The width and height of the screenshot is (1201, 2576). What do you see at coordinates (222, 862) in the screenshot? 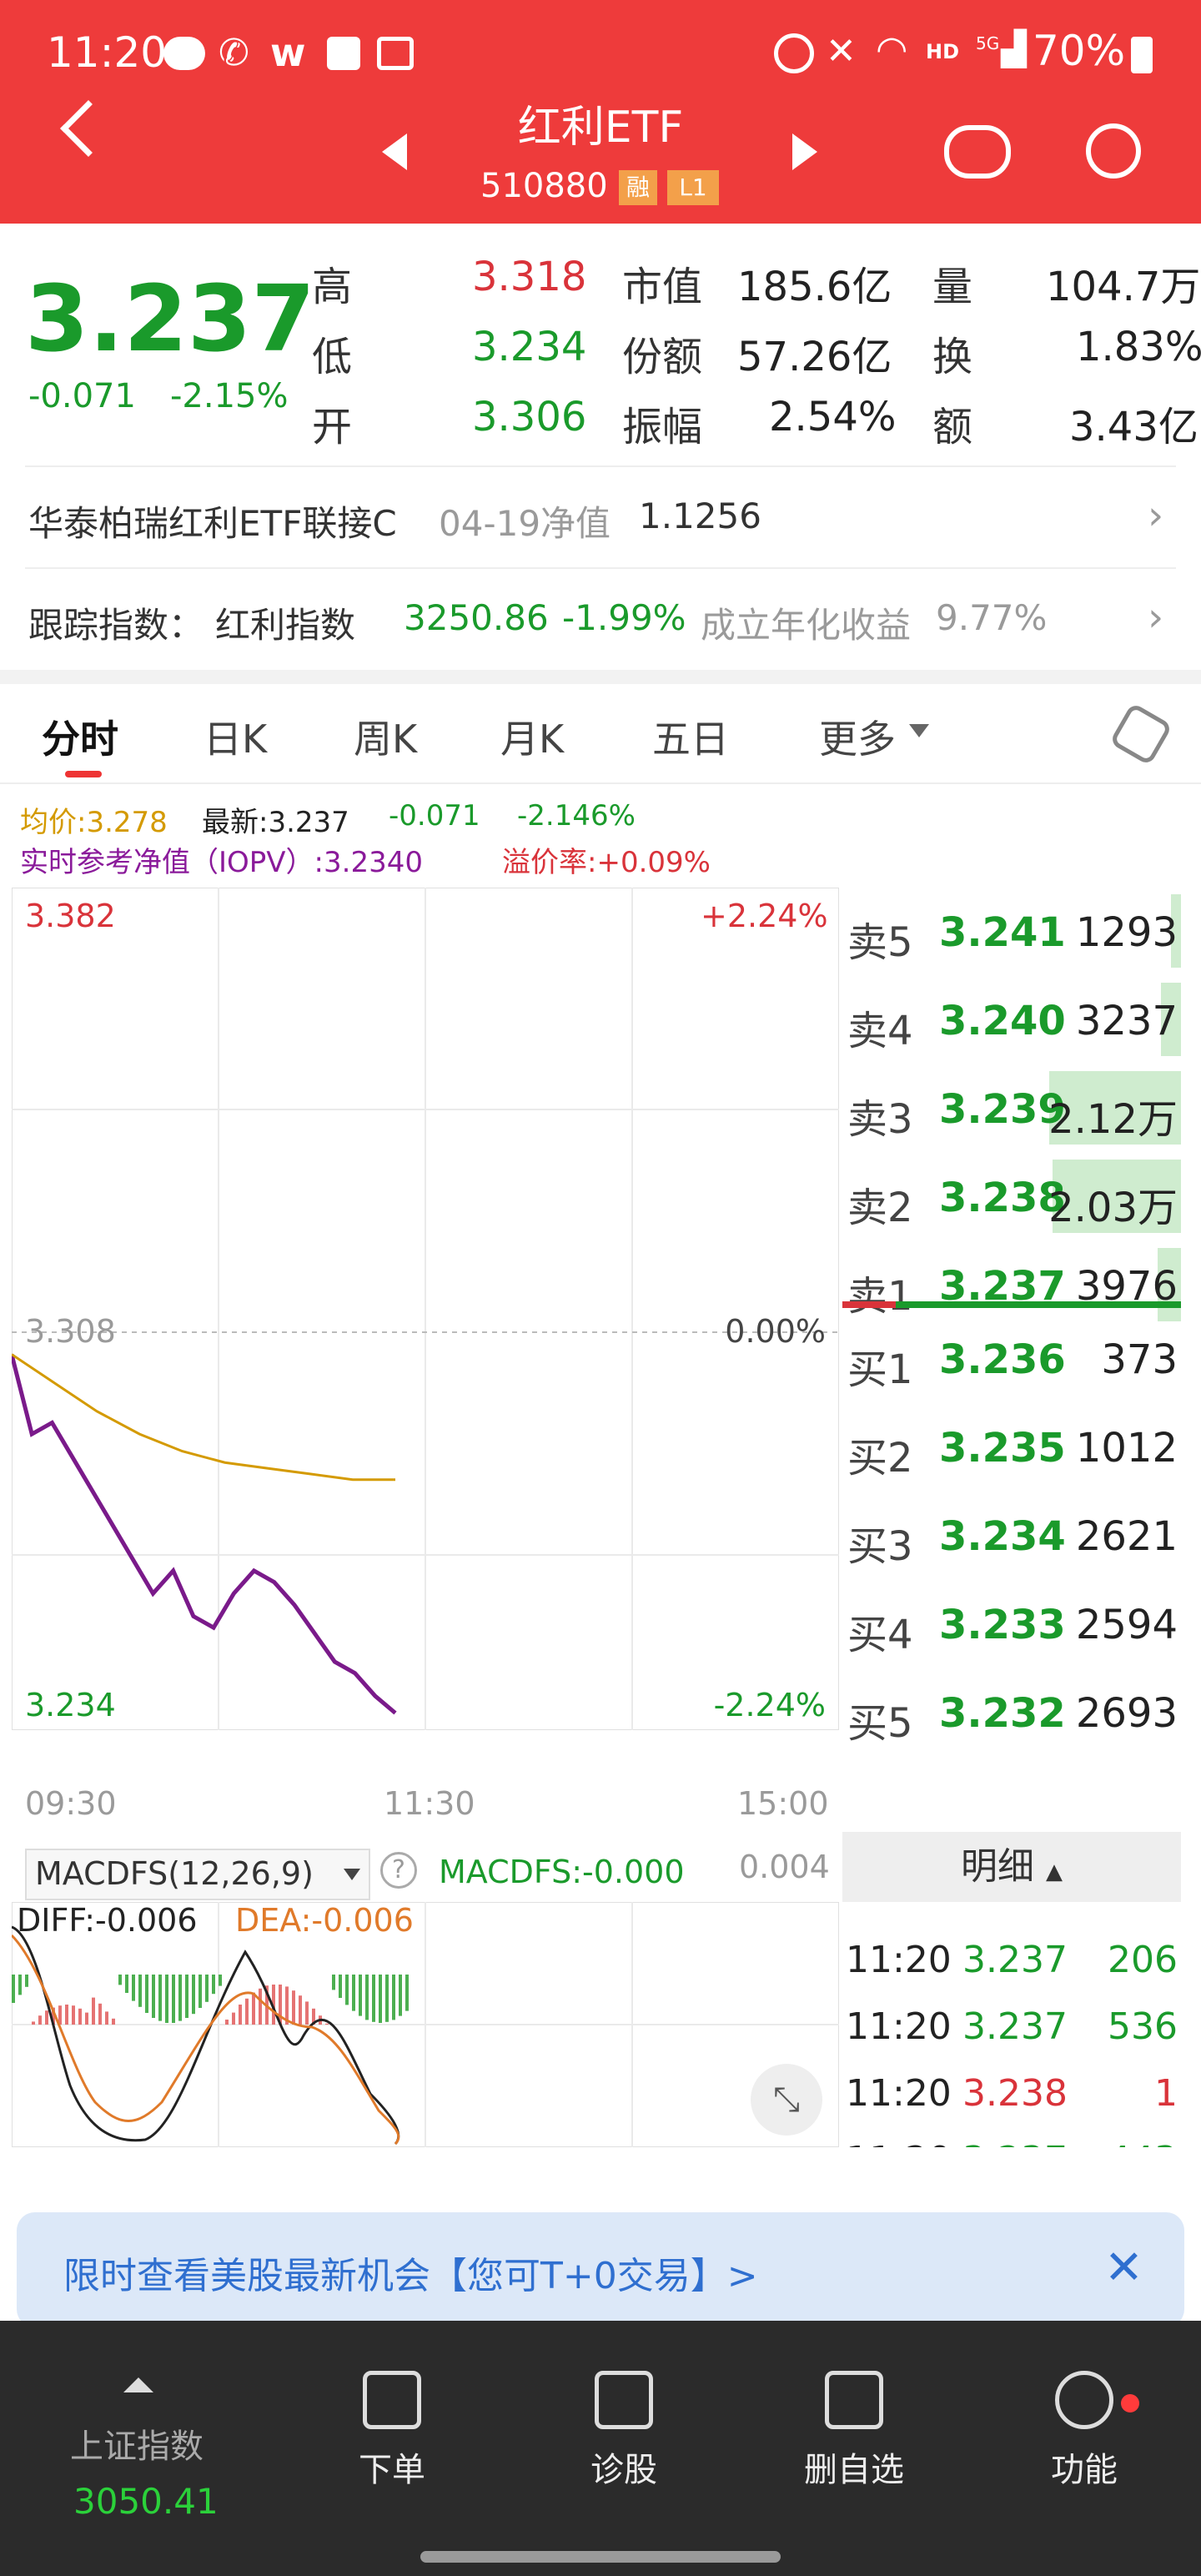
I see `iopv-info: 实时参考净值（IOPV）:3.2340` at bounding box center [222, 862].